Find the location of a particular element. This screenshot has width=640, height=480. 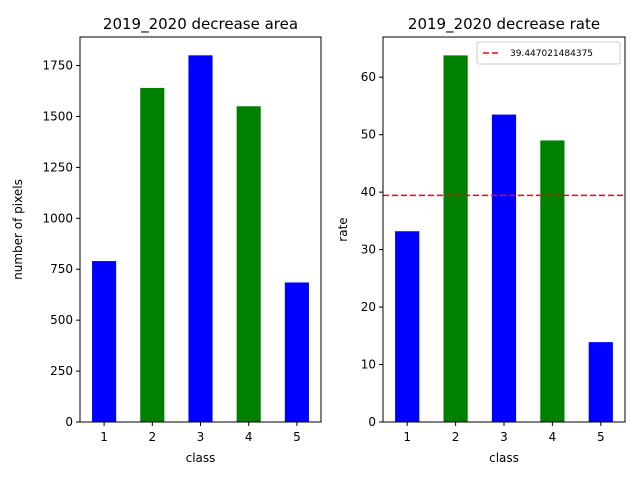

legend: 39.447021484375 is located at coordinates (548, 53).